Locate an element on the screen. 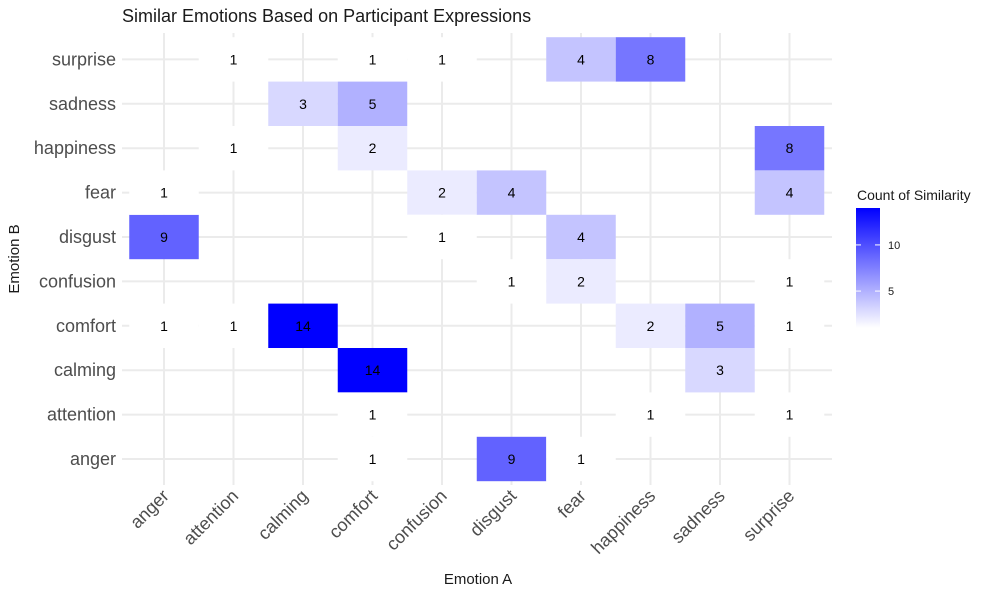 This screenshot has width=997, height=596. heatmap-cell-anger-comfort is located at coordinates (164, 325).